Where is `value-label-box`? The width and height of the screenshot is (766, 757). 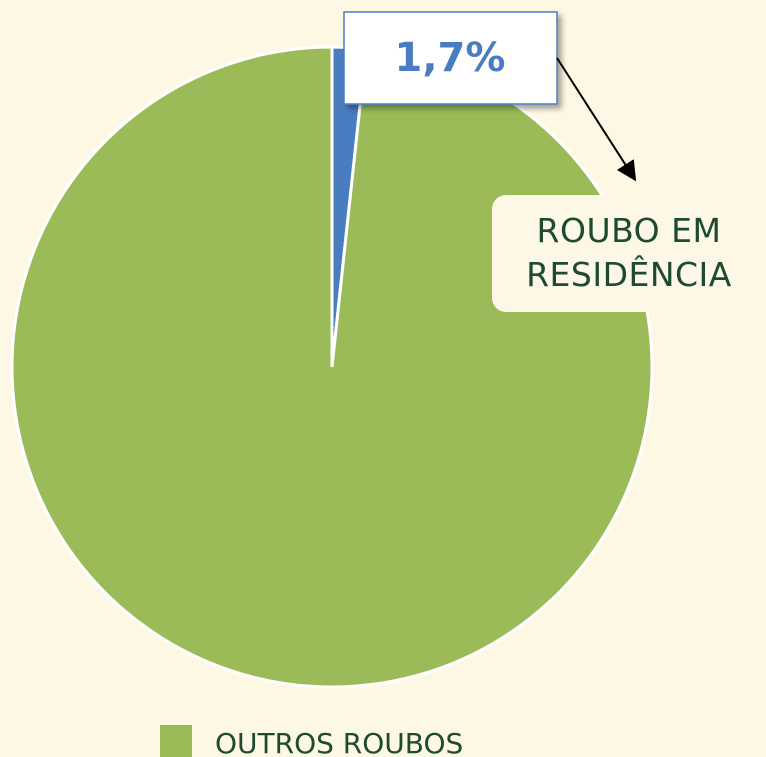 value-label-box is located at coordinates (450, 58).